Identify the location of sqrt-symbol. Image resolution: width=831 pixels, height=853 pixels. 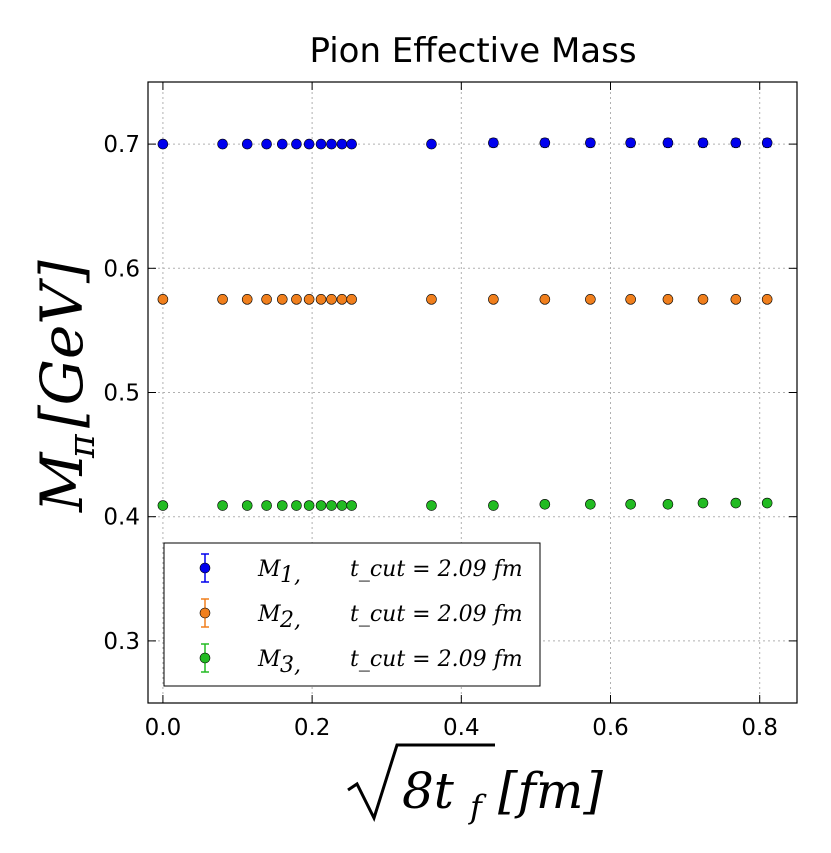
(421, 782).